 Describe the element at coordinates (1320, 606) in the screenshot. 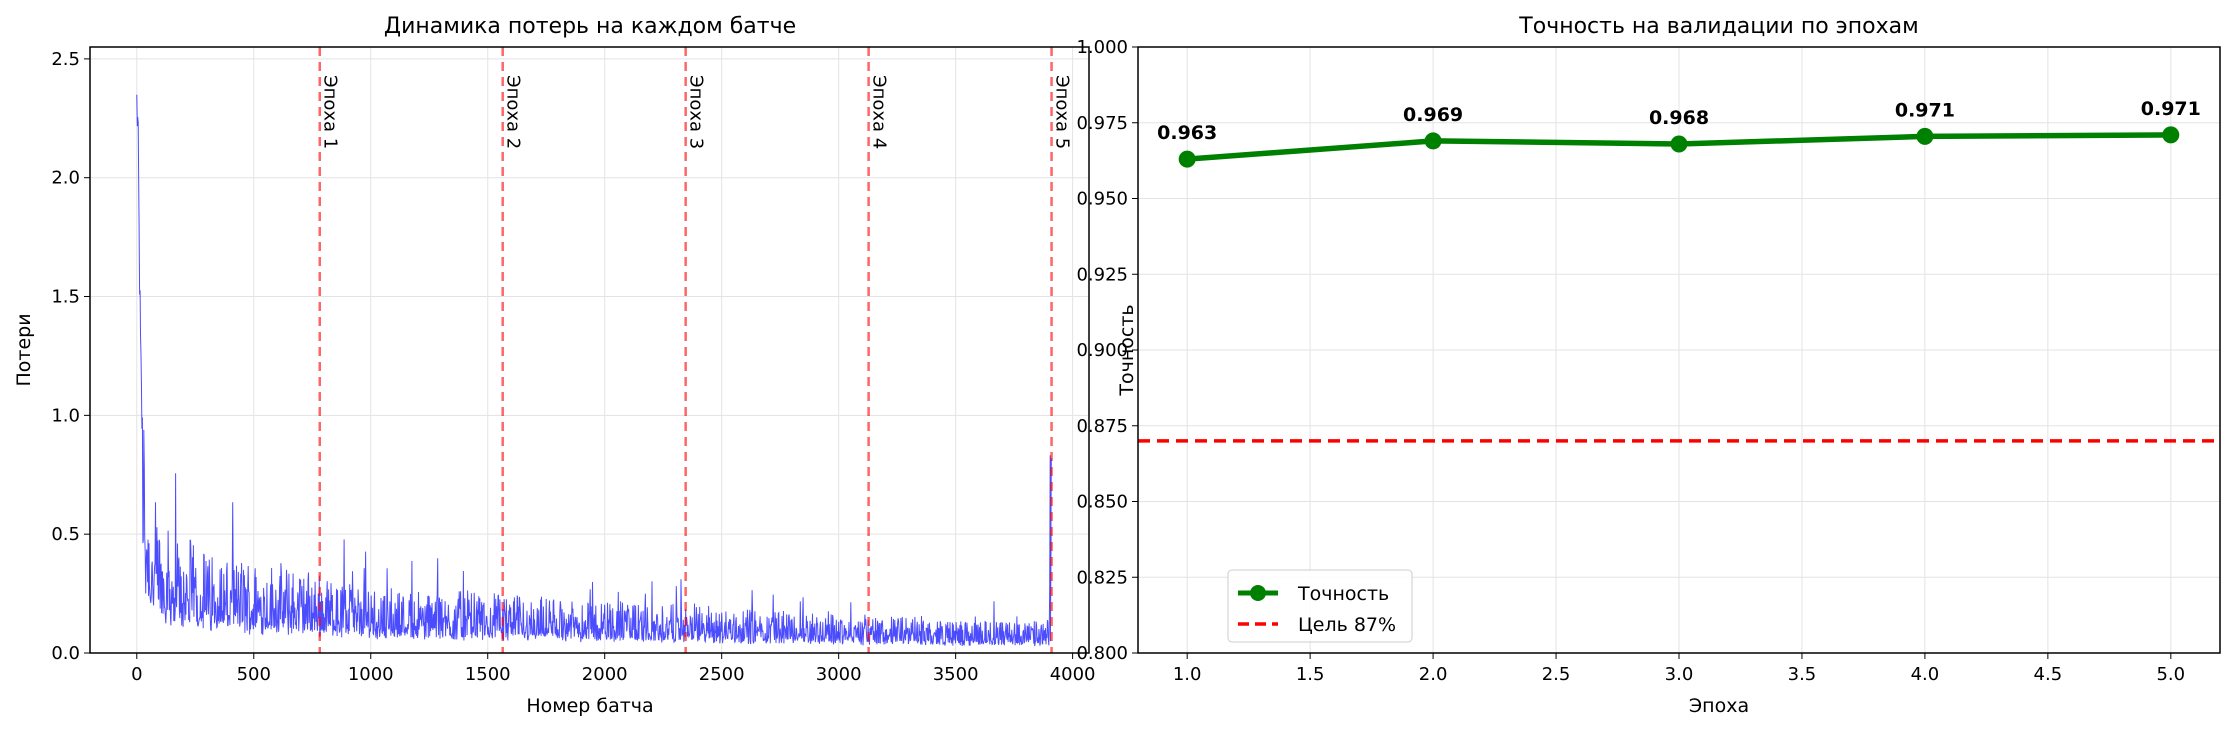

I see `accuracy-legend: Точность Цель 87%` at that location.